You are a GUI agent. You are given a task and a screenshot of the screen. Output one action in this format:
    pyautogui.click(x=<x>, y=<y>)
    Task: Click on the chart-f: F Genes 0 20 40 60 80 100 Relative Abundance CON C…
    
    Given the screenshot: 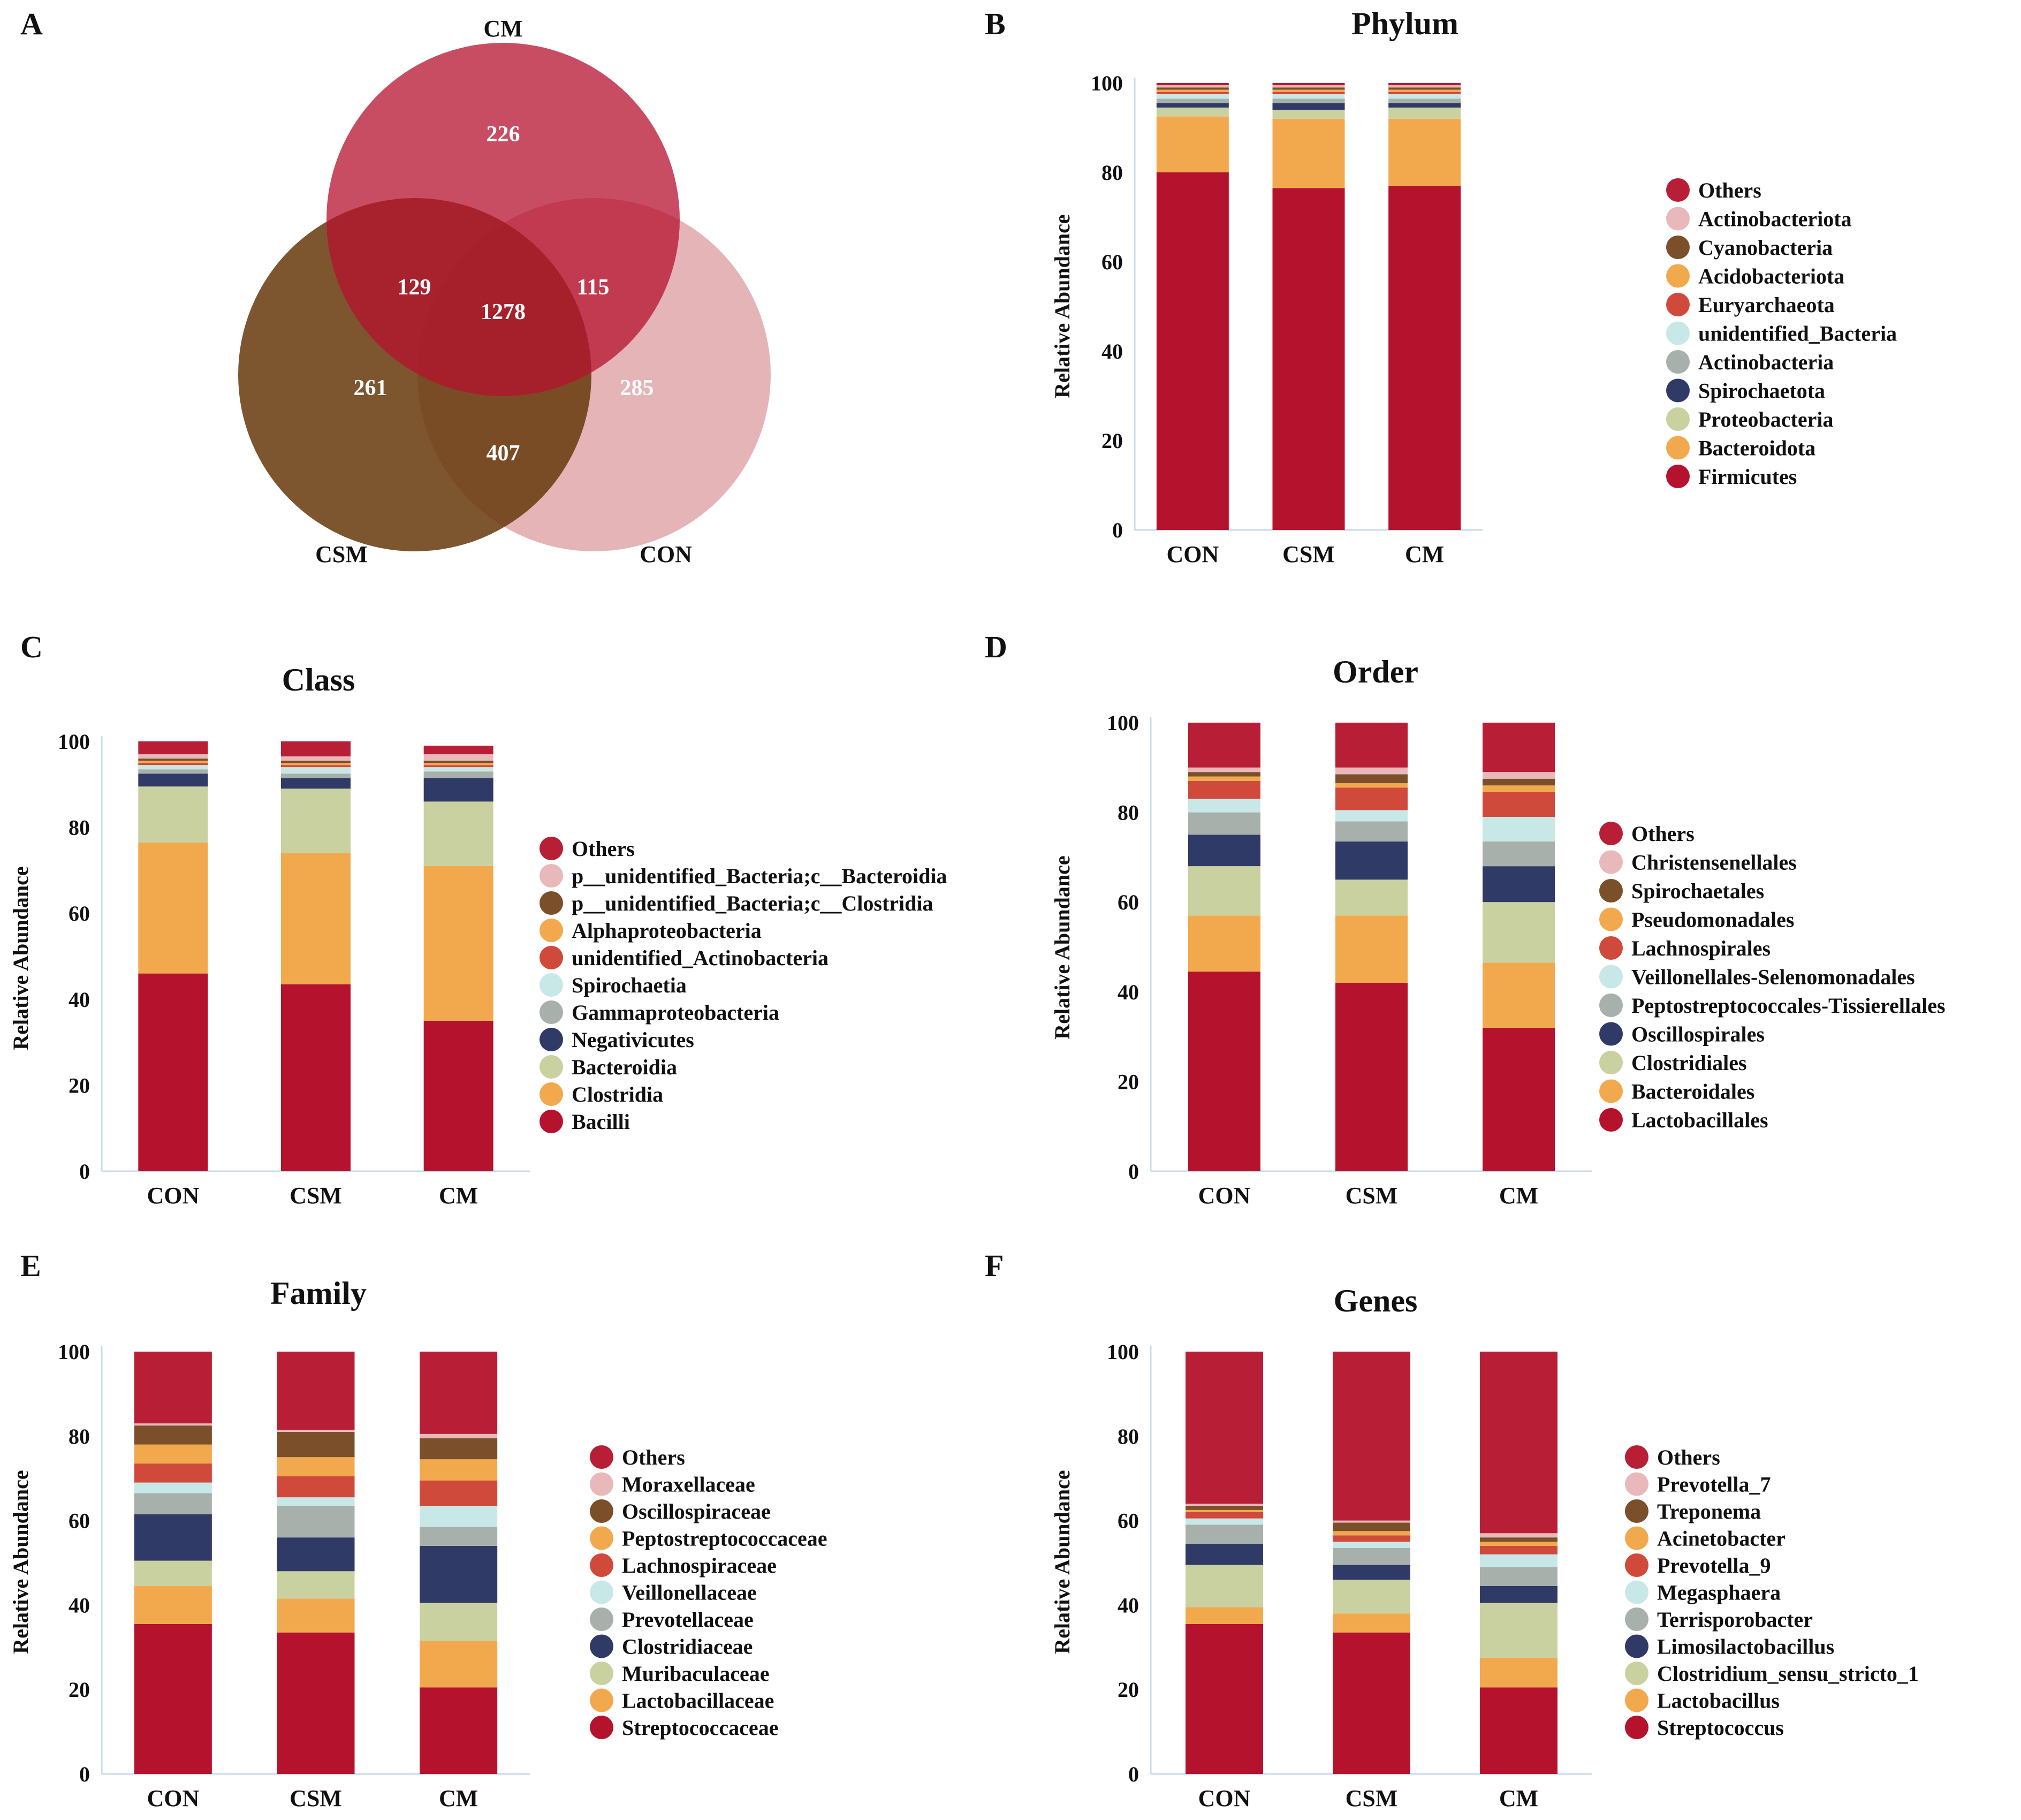 What is the action you would take?
    pyautogui.click(x=1452, y=1529)
    